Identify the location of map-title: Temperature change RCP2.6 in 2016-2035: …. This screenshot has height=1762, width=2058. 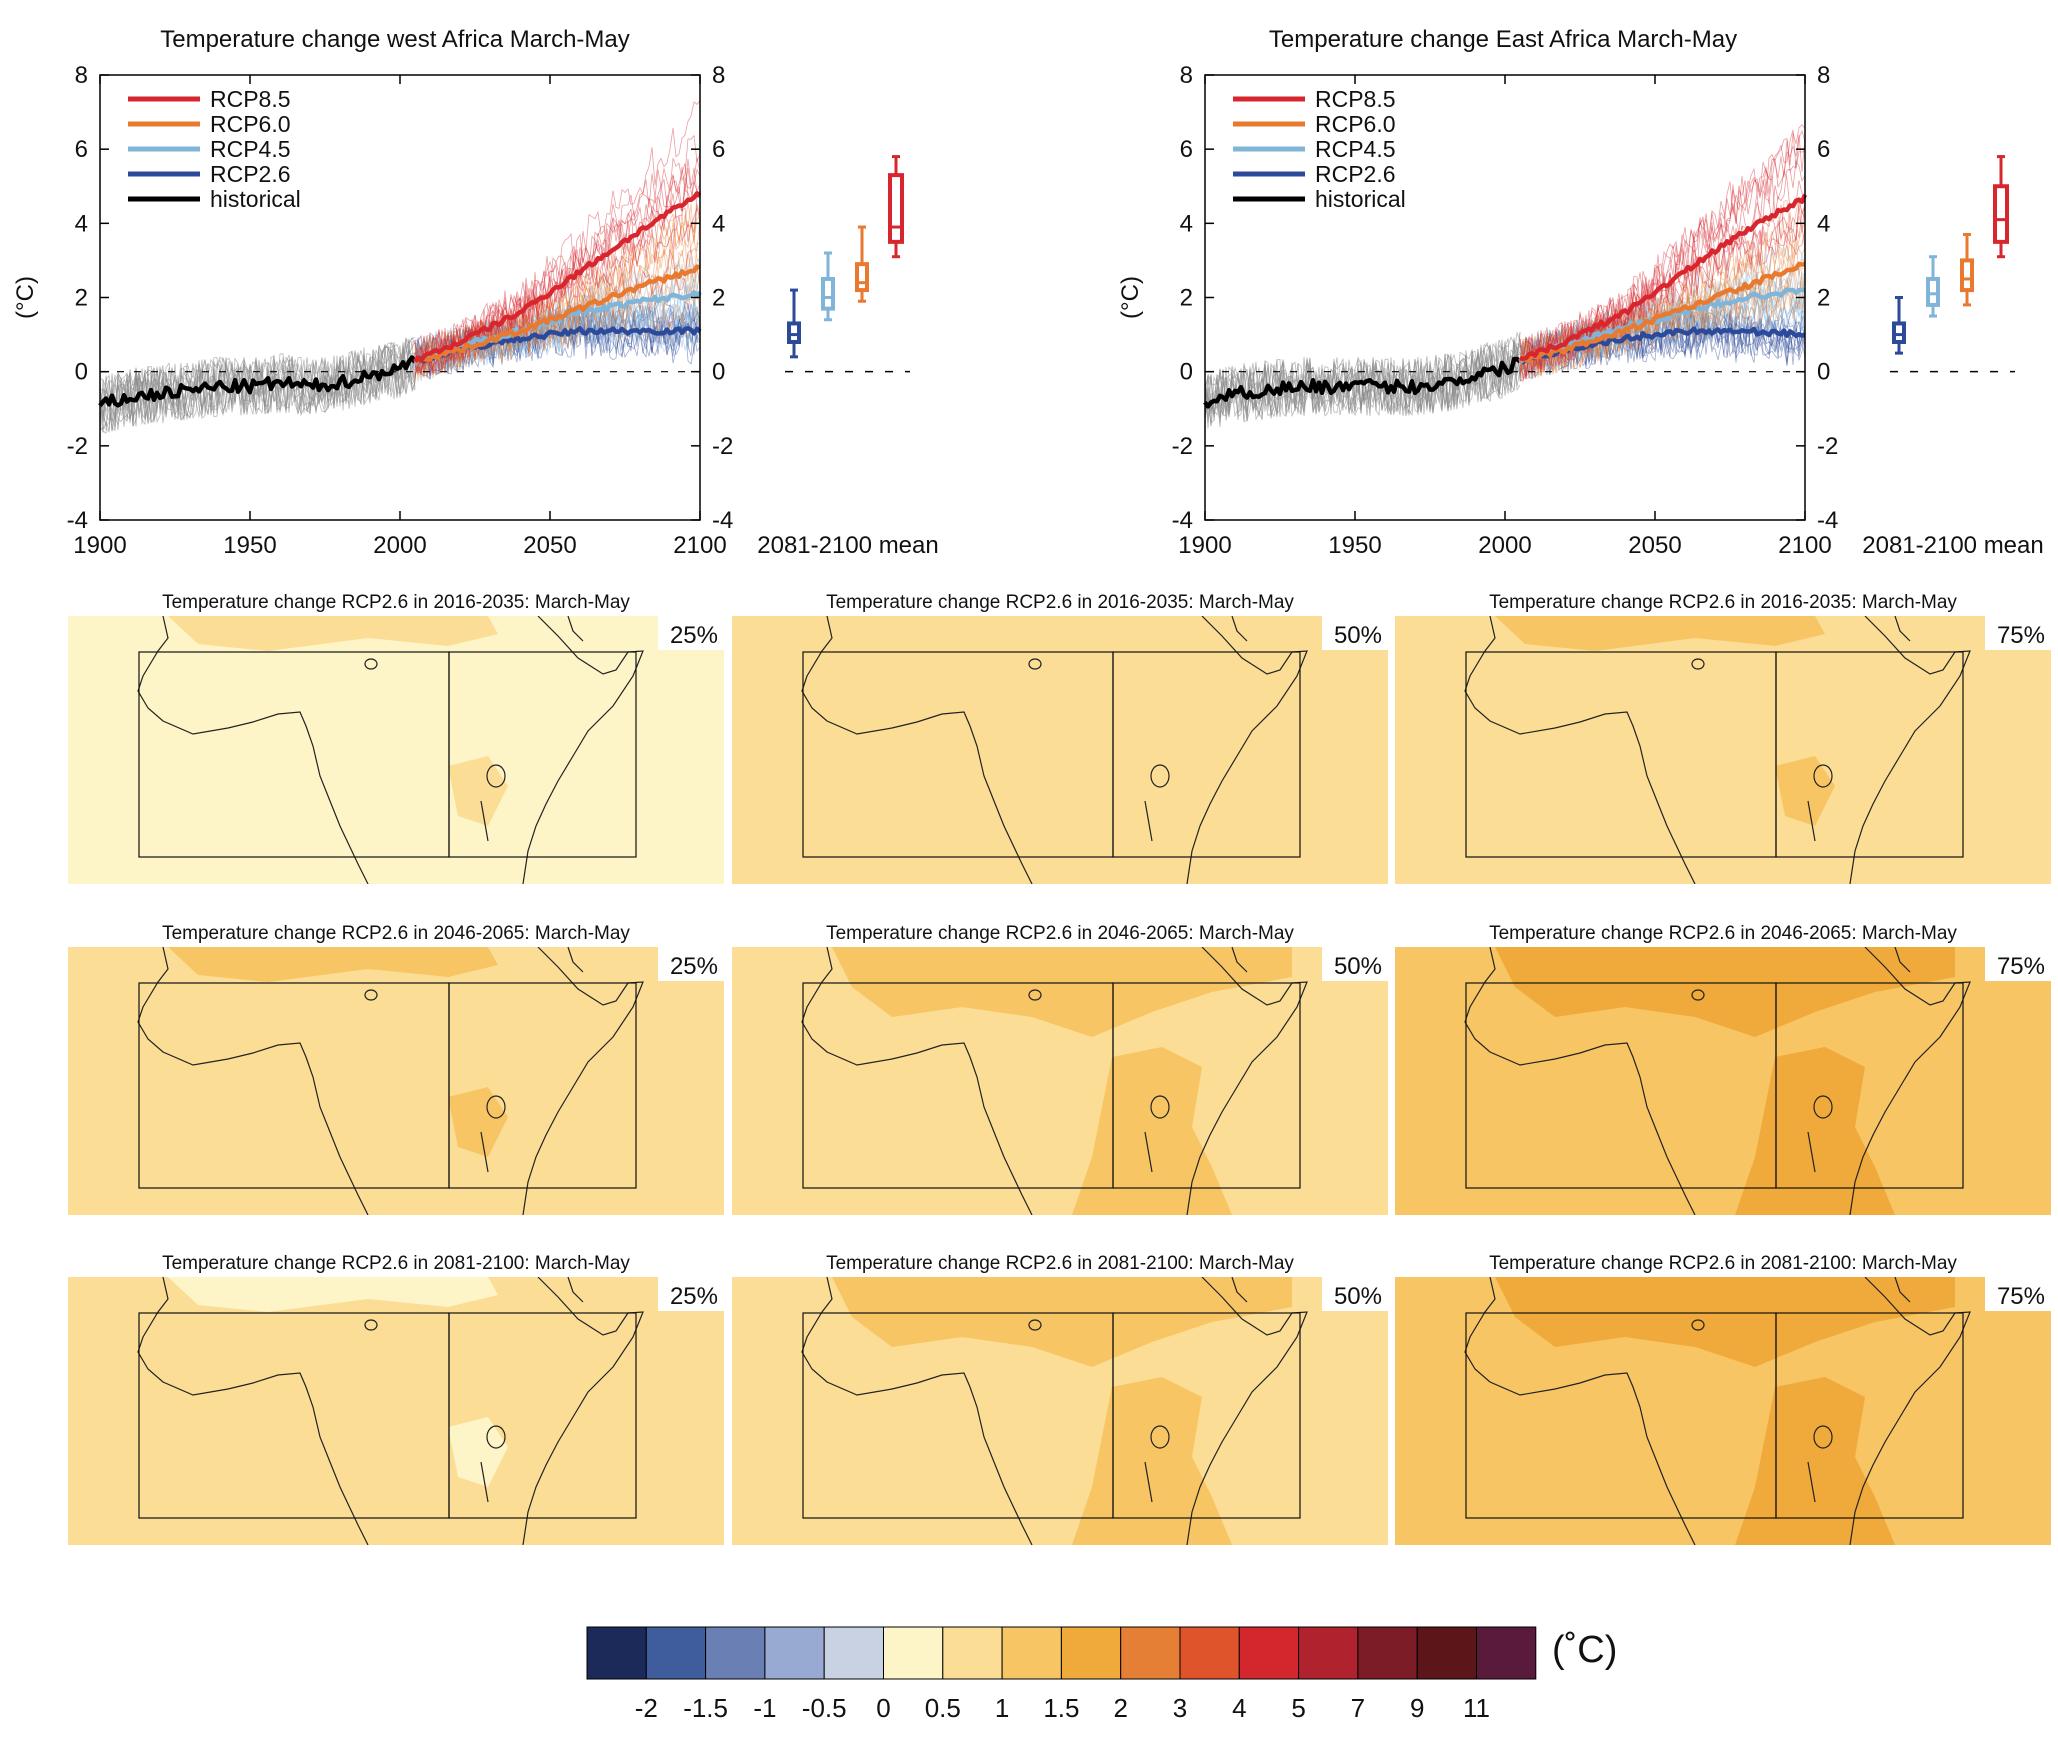
(396, 602).